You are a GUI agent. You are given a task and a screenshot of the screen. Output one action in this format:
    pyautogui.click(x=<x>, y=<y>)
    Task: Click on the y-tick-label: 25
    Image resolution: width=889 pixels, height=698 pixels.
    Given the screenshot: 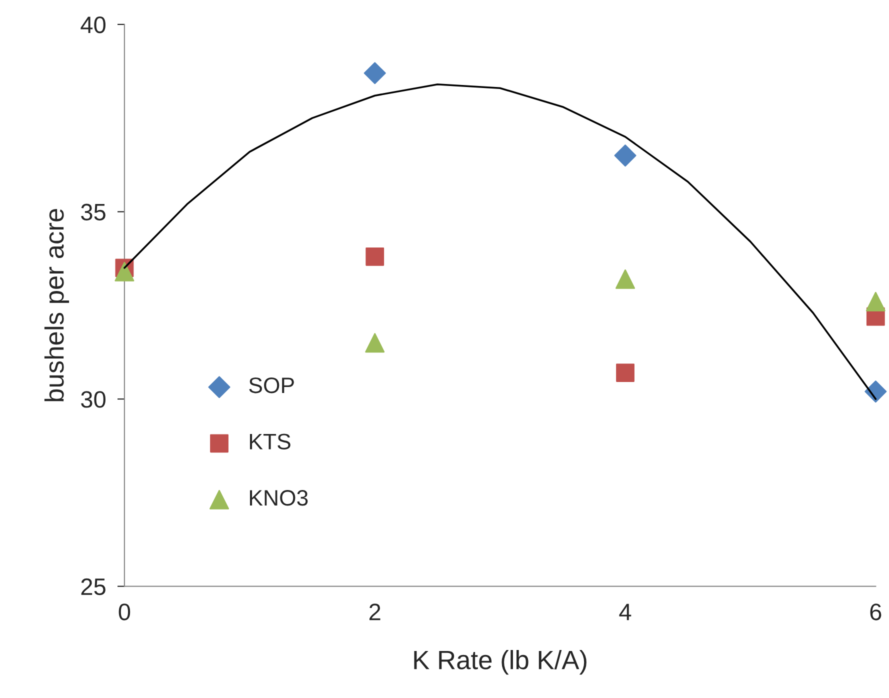 What is the action you would take?
    pyautogui.click(x=93, y=587)
    